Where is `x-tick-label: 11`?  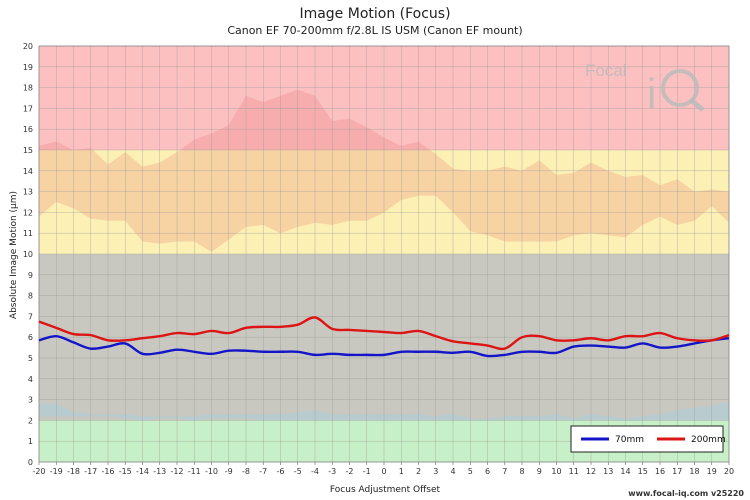
x-tick-label: 11 is located at coordinates (574, 471).